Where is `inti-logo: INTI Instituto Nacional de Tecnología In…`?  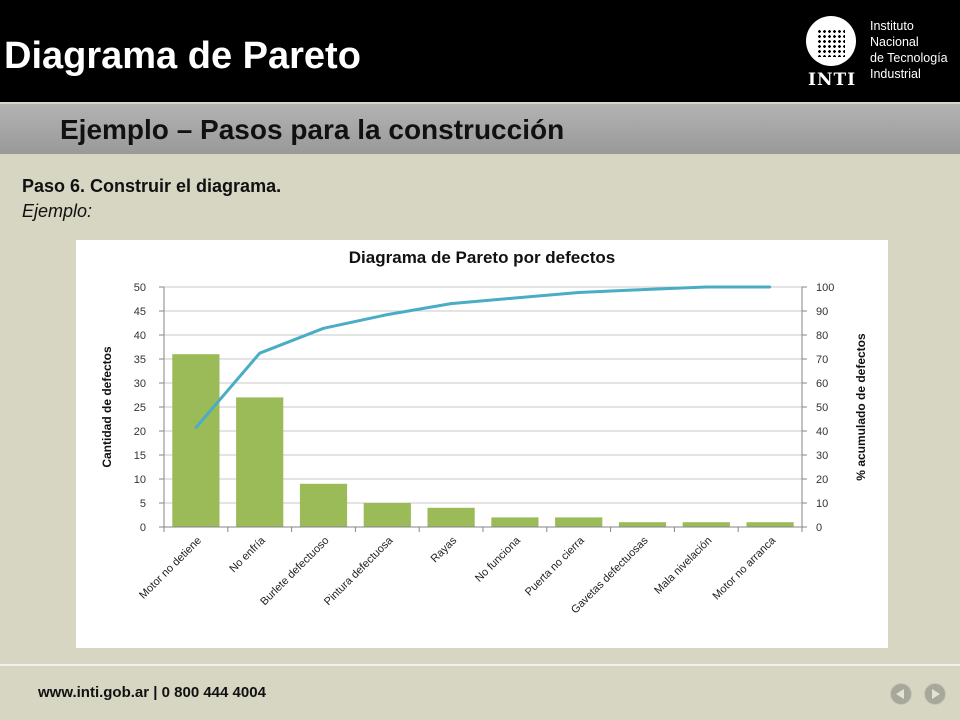 inti-logo: INTI Instituto Nacional de Tecnología In… is located at coordinates (881, 54).